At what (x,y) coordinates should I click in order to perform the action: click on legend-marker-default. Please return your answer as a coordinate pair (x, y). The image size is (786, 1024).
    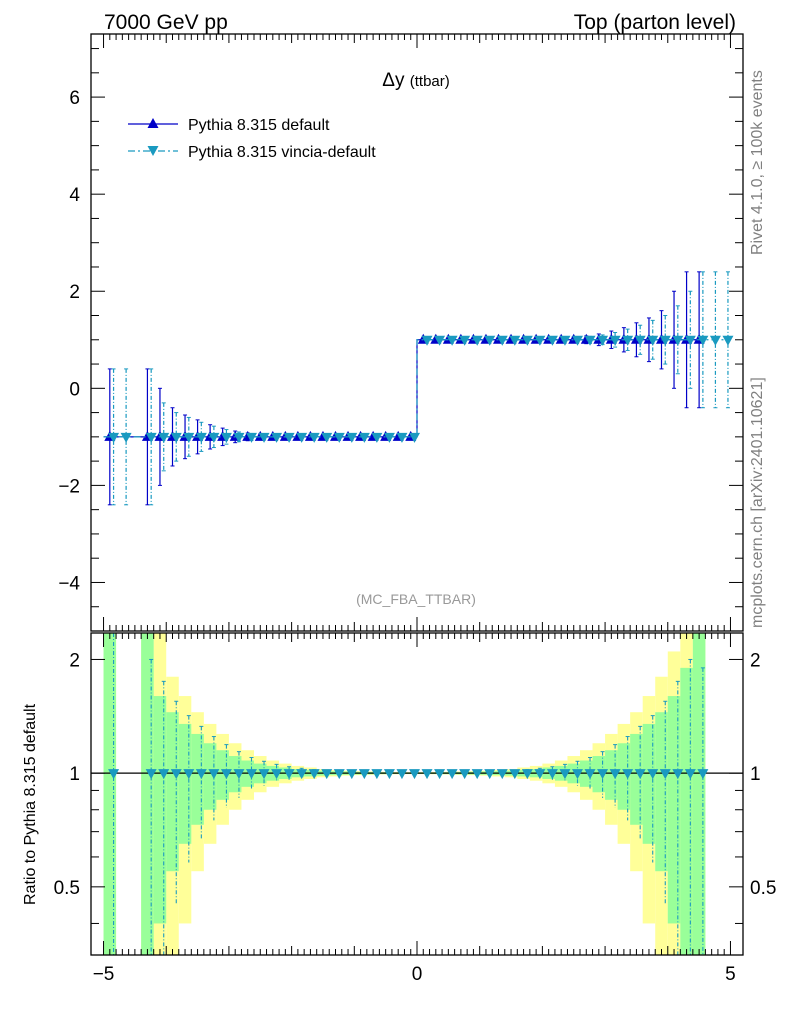
    Looking at the image, I should click on (153, 123).